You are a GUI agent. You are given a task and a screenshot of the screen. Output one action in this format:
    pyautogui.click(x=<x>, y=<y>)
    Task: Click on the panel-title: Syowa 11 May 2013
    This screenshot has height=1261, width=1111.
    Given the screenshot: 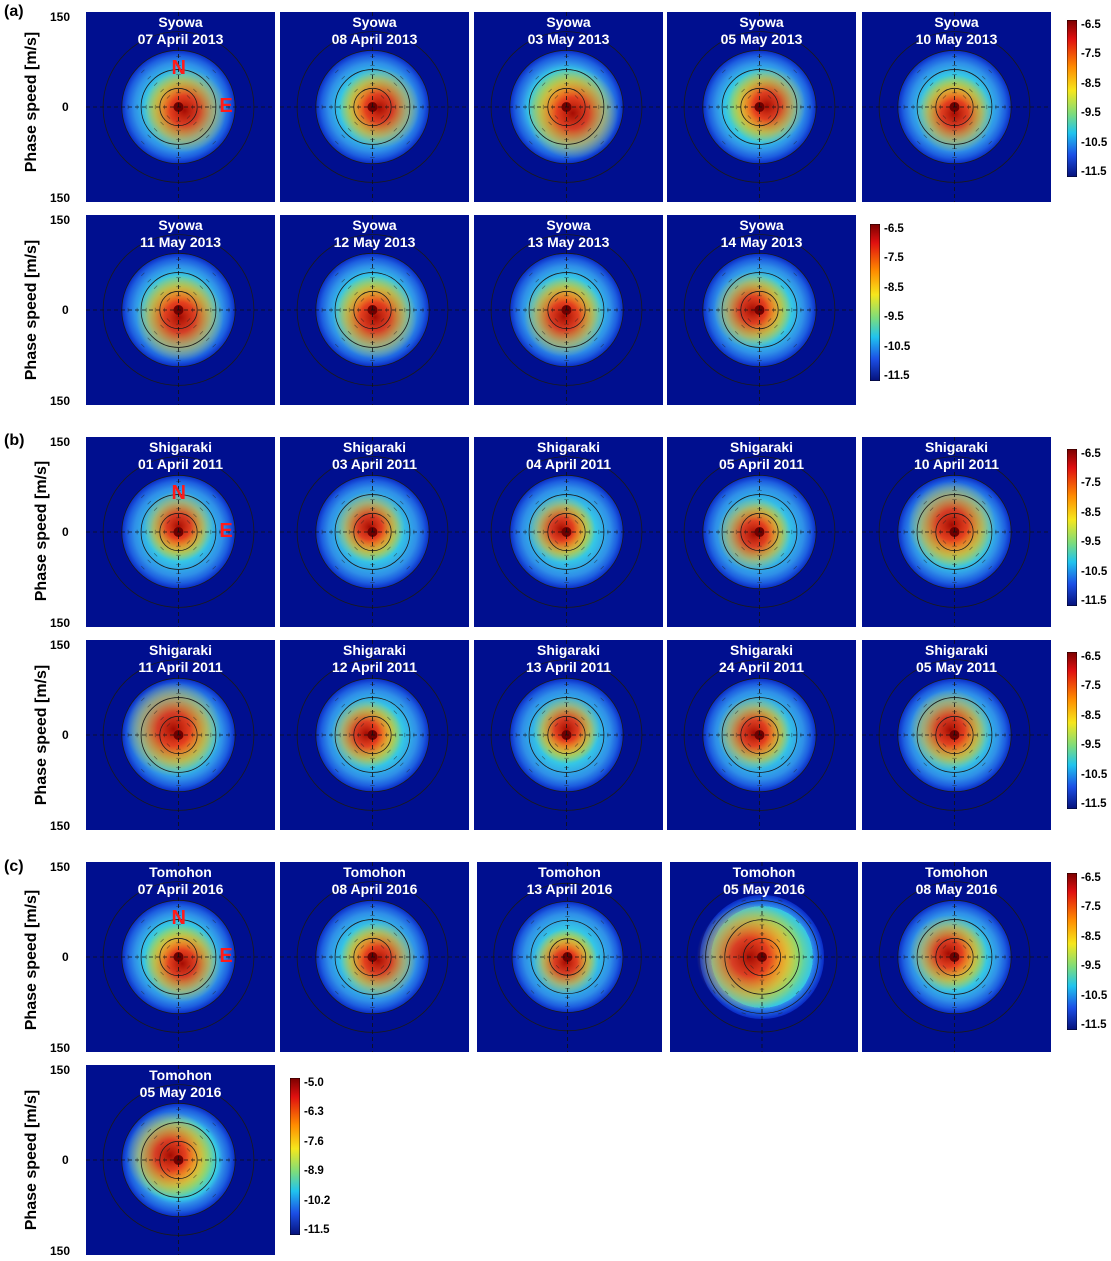 What is the action you would take?
    pyautogui.click(x=180, y=234)
    